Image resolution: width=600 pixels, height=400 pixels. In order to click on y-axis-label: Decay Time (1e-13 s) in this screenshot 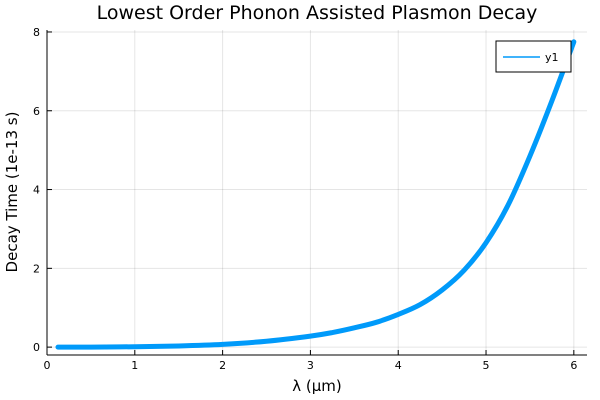, I will do `click(12, 192)`.